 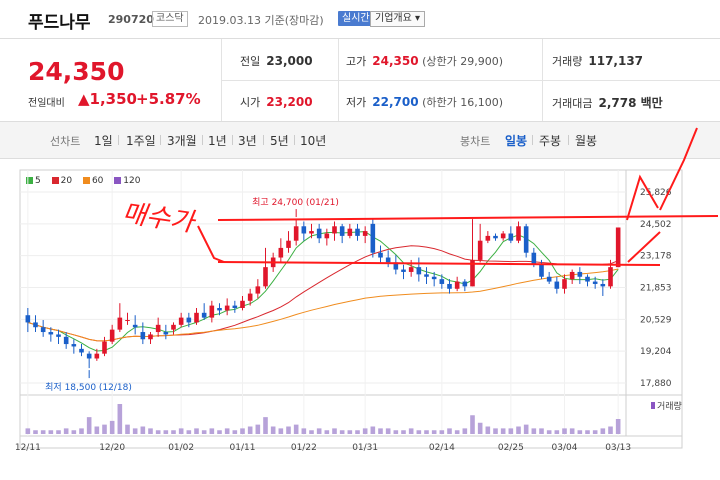 What do you see at coordinates (261, 20) in the screenshot?
I see `base-date: 2019.03.13 기준(장마감)` at bounding box center [261, 20].